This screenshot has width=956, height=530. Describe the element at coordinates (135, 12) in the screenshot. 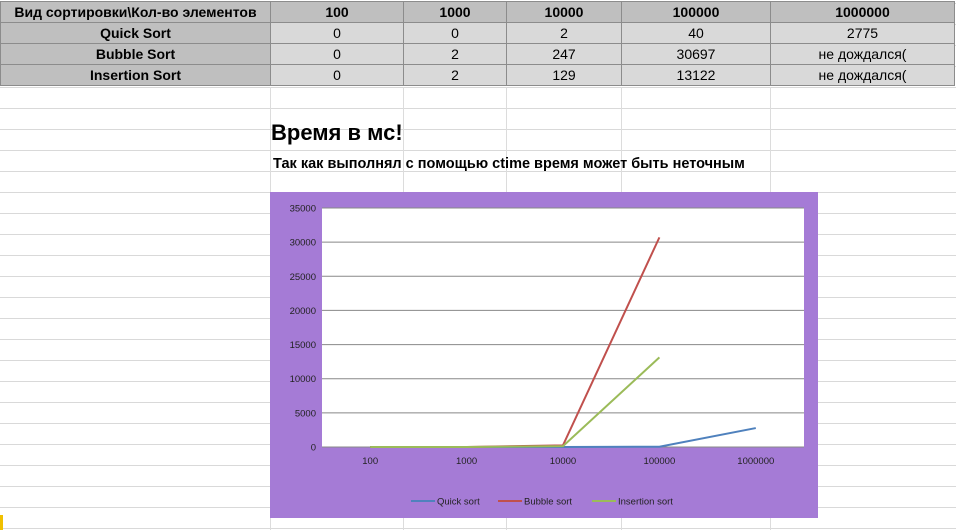

I see `header-cell: Вид сортировки\Кол-во элементов` at that location.